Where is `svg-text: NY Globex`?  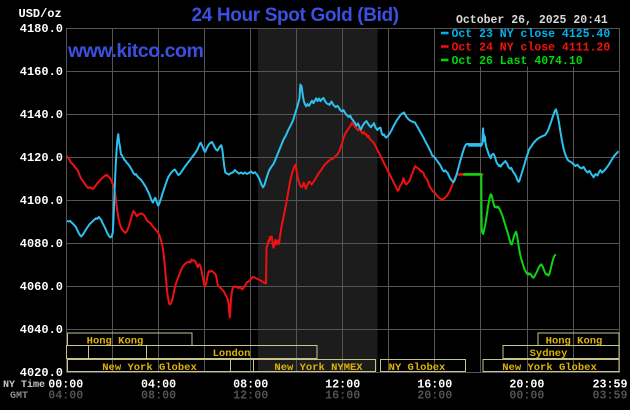 svg-text: NY Globex is located at coordinates (417, 368).